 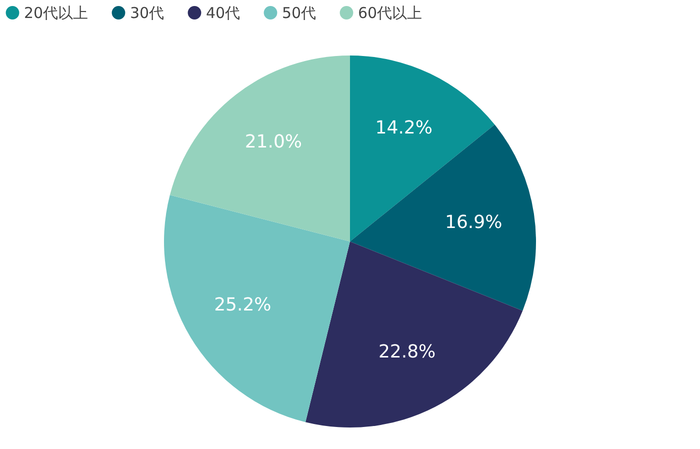 I want to click on legend-label: 50代, so click(x=299, y=13).